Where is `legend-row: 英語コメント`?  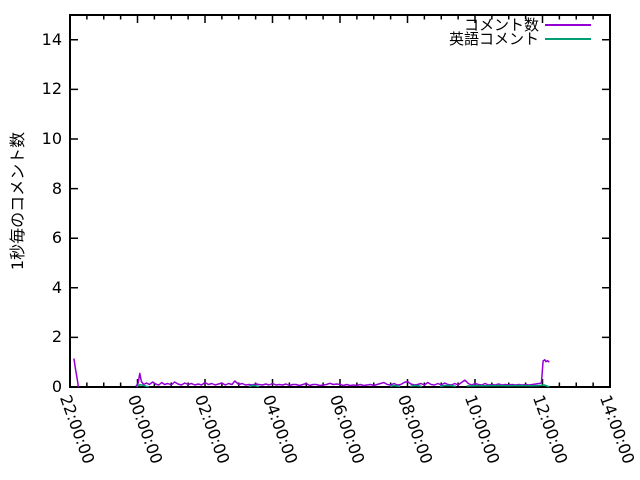
legend-row: 英語コメント is located at coordinates (519, 39).